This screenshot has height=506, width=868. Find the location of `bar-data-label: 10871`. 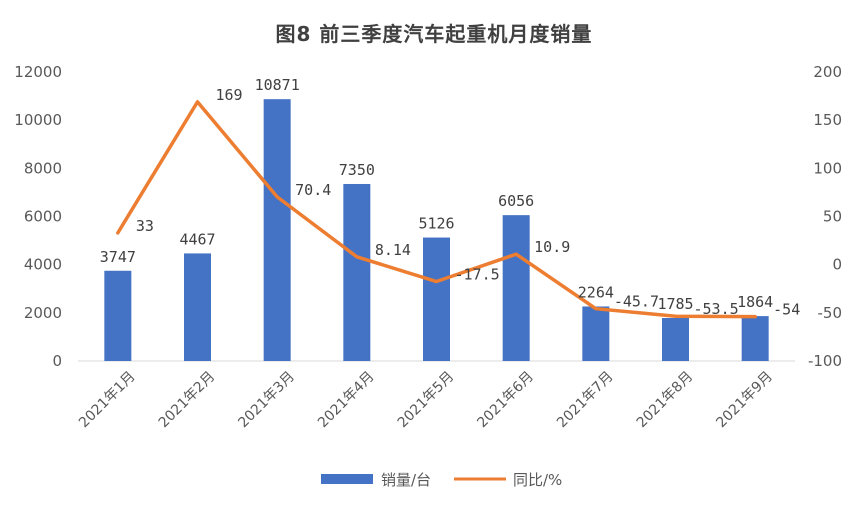

bar-data-label: 10871 is located at coordinates (277, 85).